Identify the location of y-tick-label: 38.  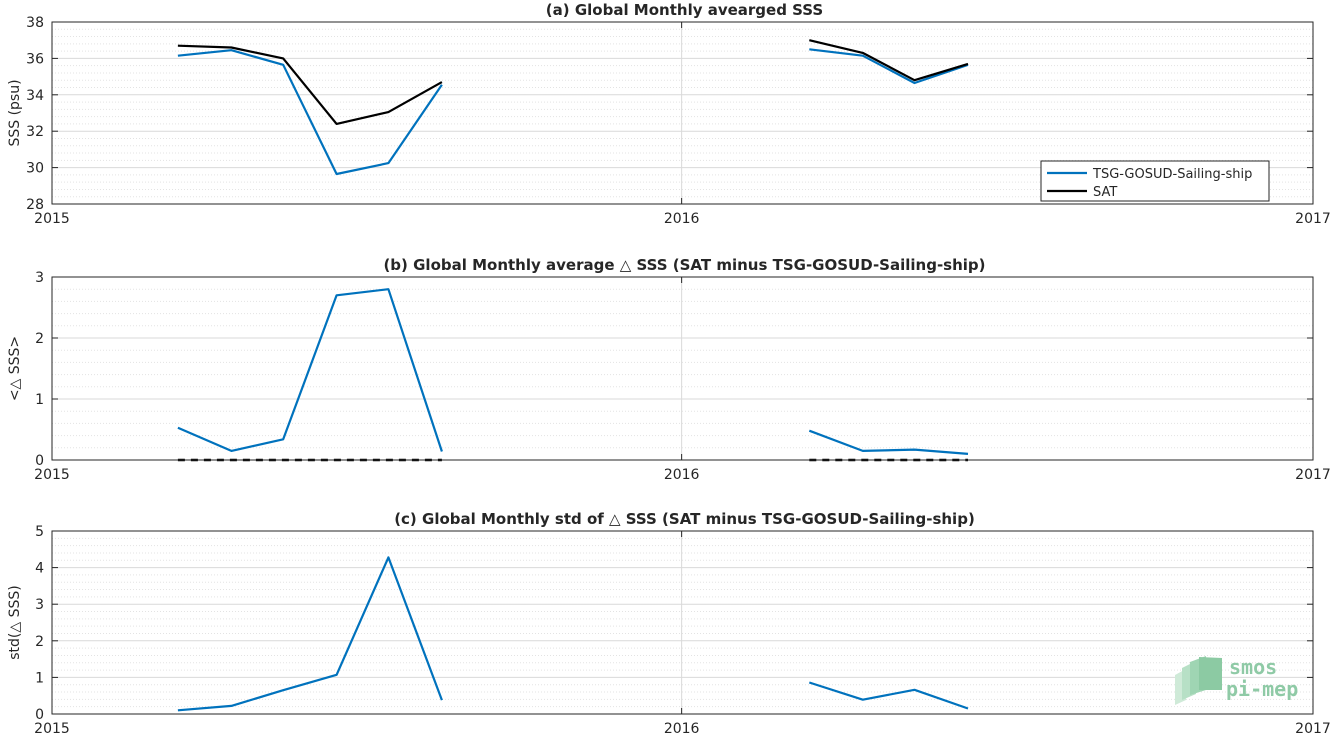
(35, 23).